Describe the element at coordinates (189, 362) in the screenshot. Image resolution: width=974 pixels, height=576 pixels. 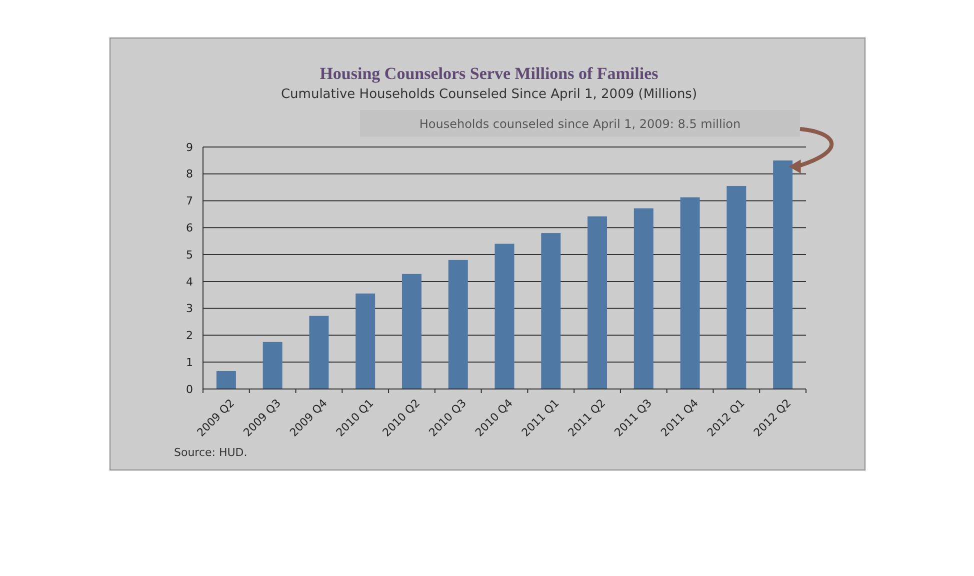
I see `y-tick-label: 1` at that location.